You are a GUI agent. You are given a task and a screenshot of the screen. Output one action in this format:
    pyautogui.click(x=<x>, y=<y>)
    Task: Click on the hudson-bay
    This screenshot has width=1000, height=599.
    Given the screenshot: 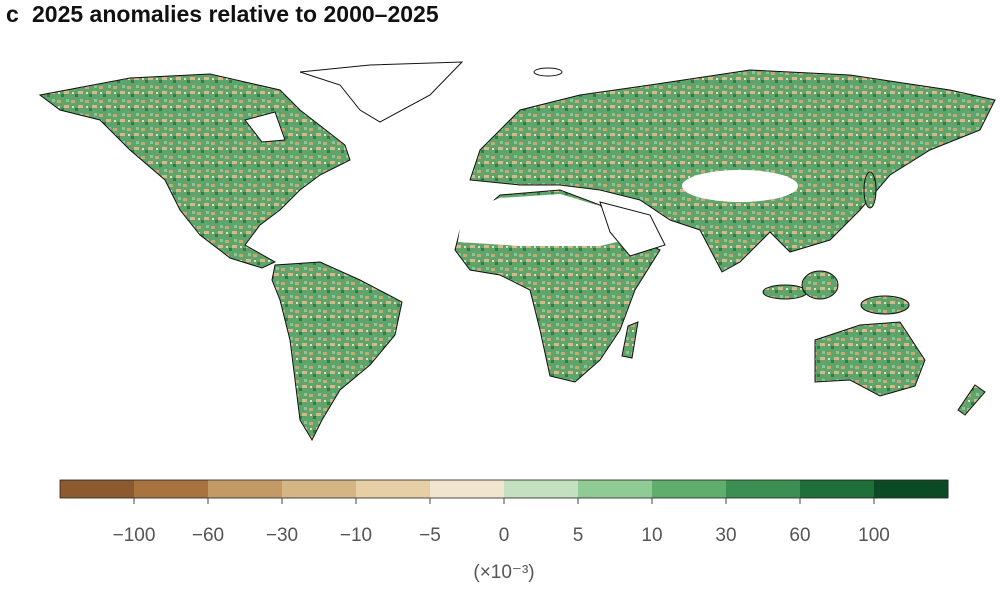 What is the action you would take?
    pyautogui.click(x=265, y=127)
    